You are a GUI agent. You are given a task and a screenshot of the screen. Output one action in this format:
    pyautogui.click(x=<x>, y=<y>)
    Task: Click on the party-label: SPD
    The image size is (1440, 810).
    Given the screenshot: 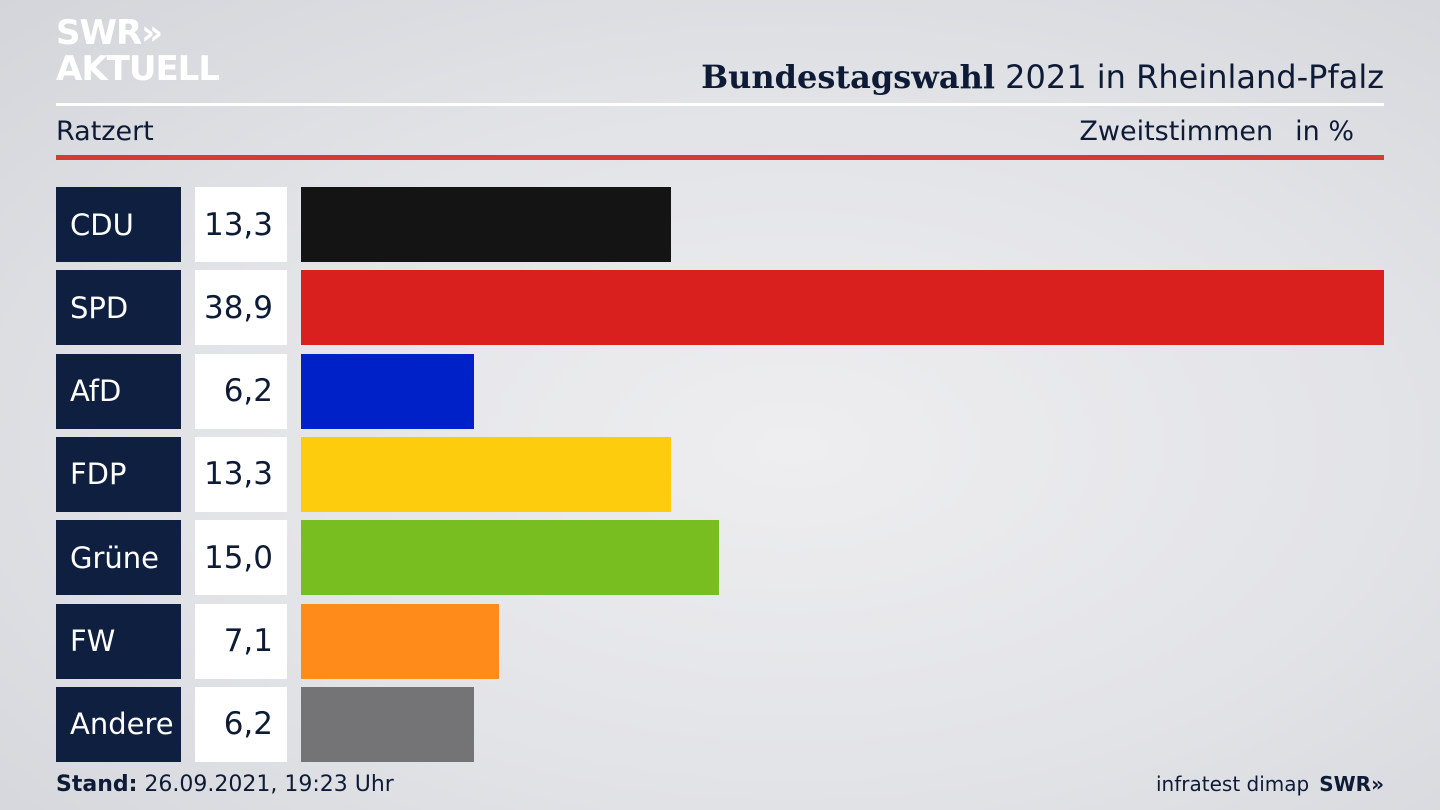 What is the action you would take?
    pyautogui.click(x=118, y=308)
    